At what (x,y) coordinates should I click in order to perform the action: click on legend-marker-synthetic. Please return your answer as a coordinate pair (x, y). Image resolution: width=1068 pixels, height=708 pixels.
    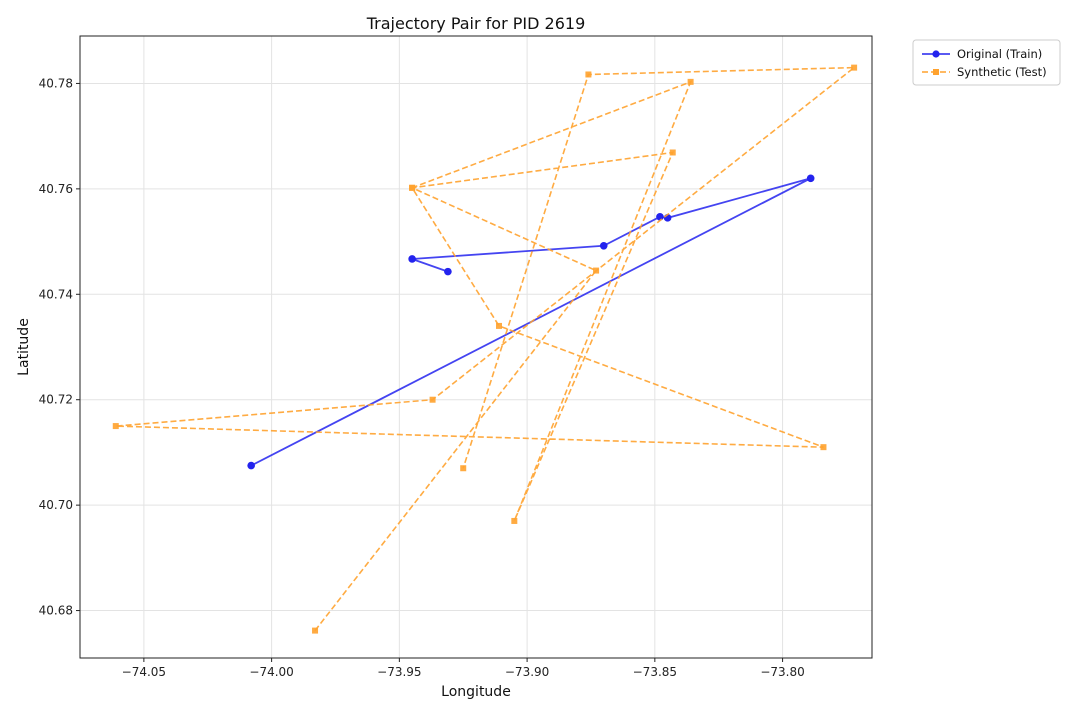
    Looking at the image, I should click on (936, 72).